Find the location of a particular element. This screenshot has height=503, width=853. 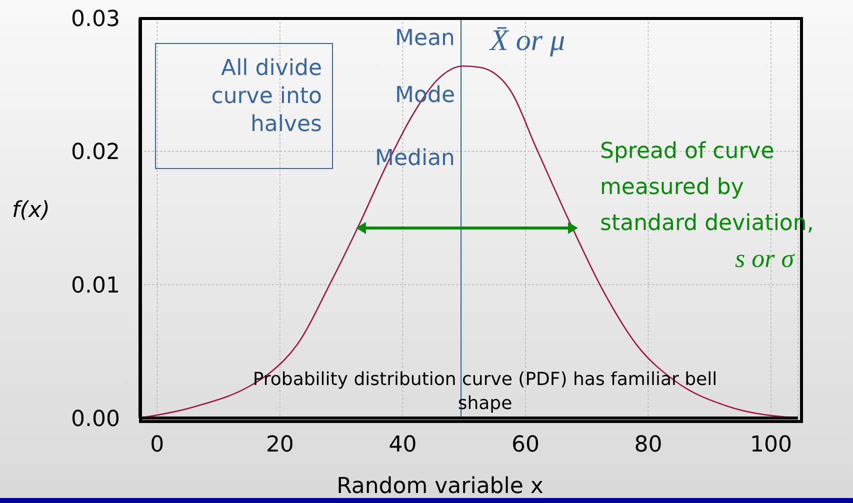

x-tick-label: 60 is located at coordinates (525, 445).